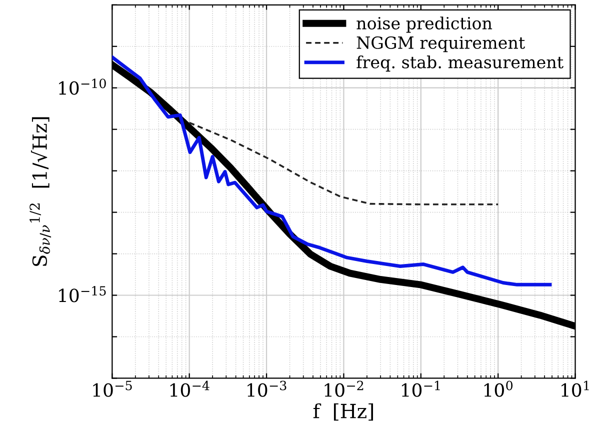 This screenshot has width=603, height=446. What do you see at coordinates (460, 64) in the screenshot?
I see `legend-label: freq. stab. measurement` at bounding box center [460, 64].